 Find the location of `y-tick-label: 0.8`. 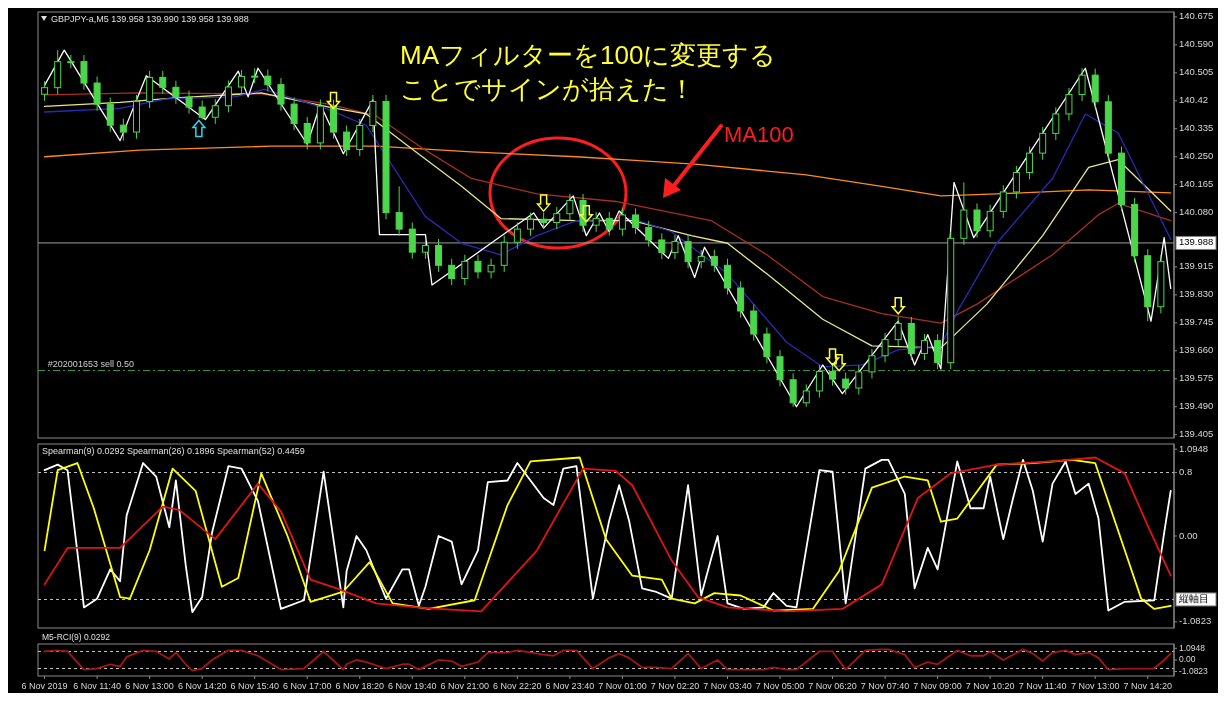

y-tick-label: 0.8 is located at coordinates (1186, 472).